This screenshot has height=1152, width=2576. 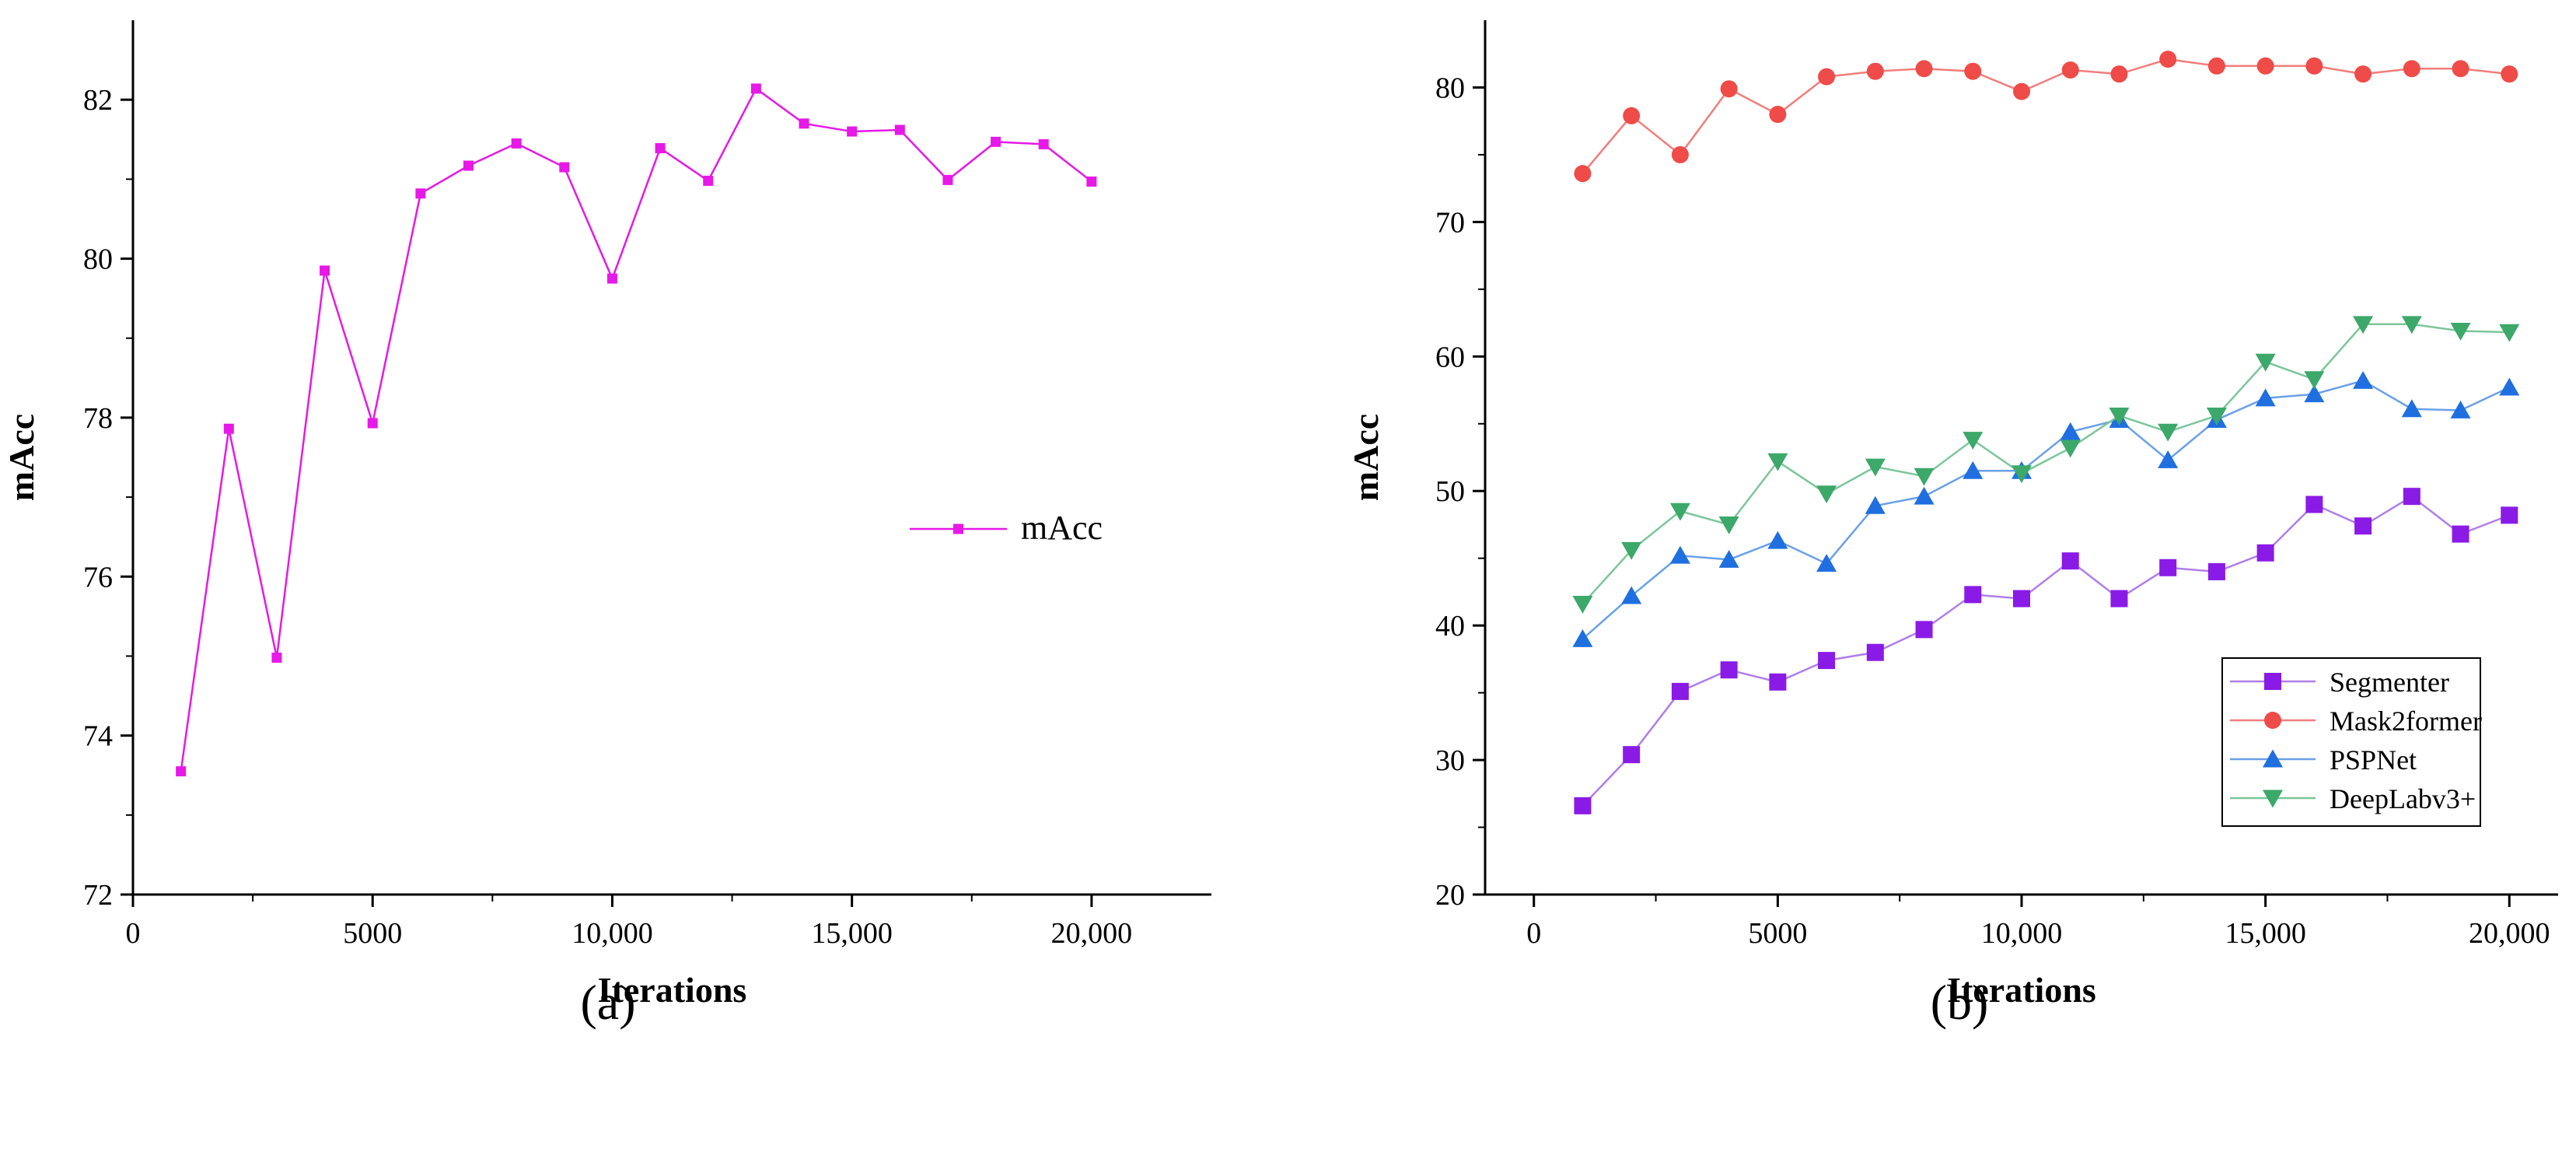 What do you see at coordinates (1450, 357) in the screenshot?
I see `b-y-tick-label: 60` at bounding box center [1450, 357].